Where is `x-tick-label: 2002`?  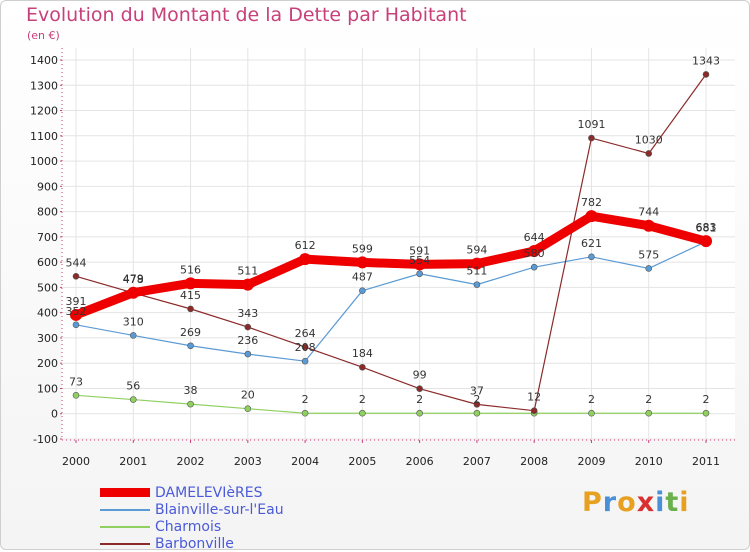
x-tick-label: 2002 is located at coordinates (191, 461).